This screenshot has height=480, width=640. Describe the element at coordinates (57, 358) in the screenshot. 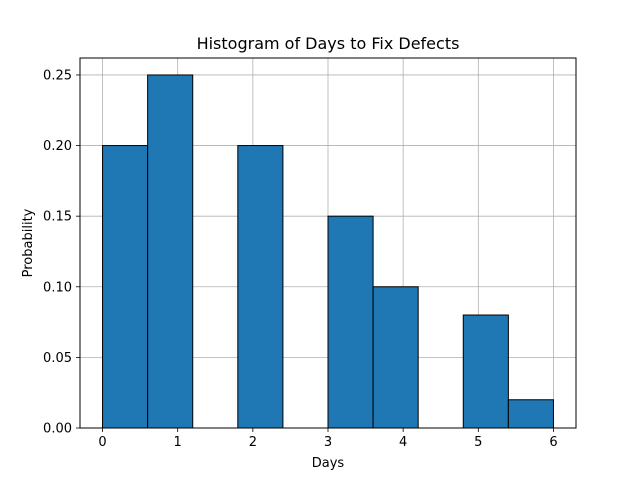

I see `y-tick-label: 0.05` at that location.